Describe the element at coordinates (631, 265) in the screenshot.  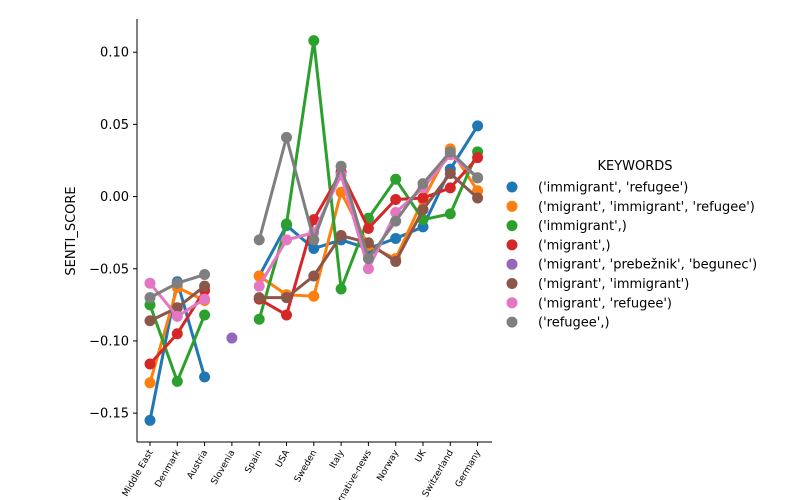
I see `legend-item: ('migrant', 'prebežnik', 'begunec')` at that location.